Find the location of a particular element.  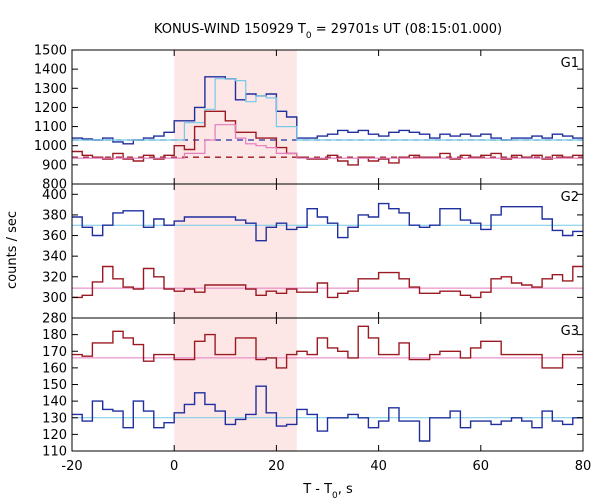

y-tick-label: 380 is located at coordinates (54, 215).